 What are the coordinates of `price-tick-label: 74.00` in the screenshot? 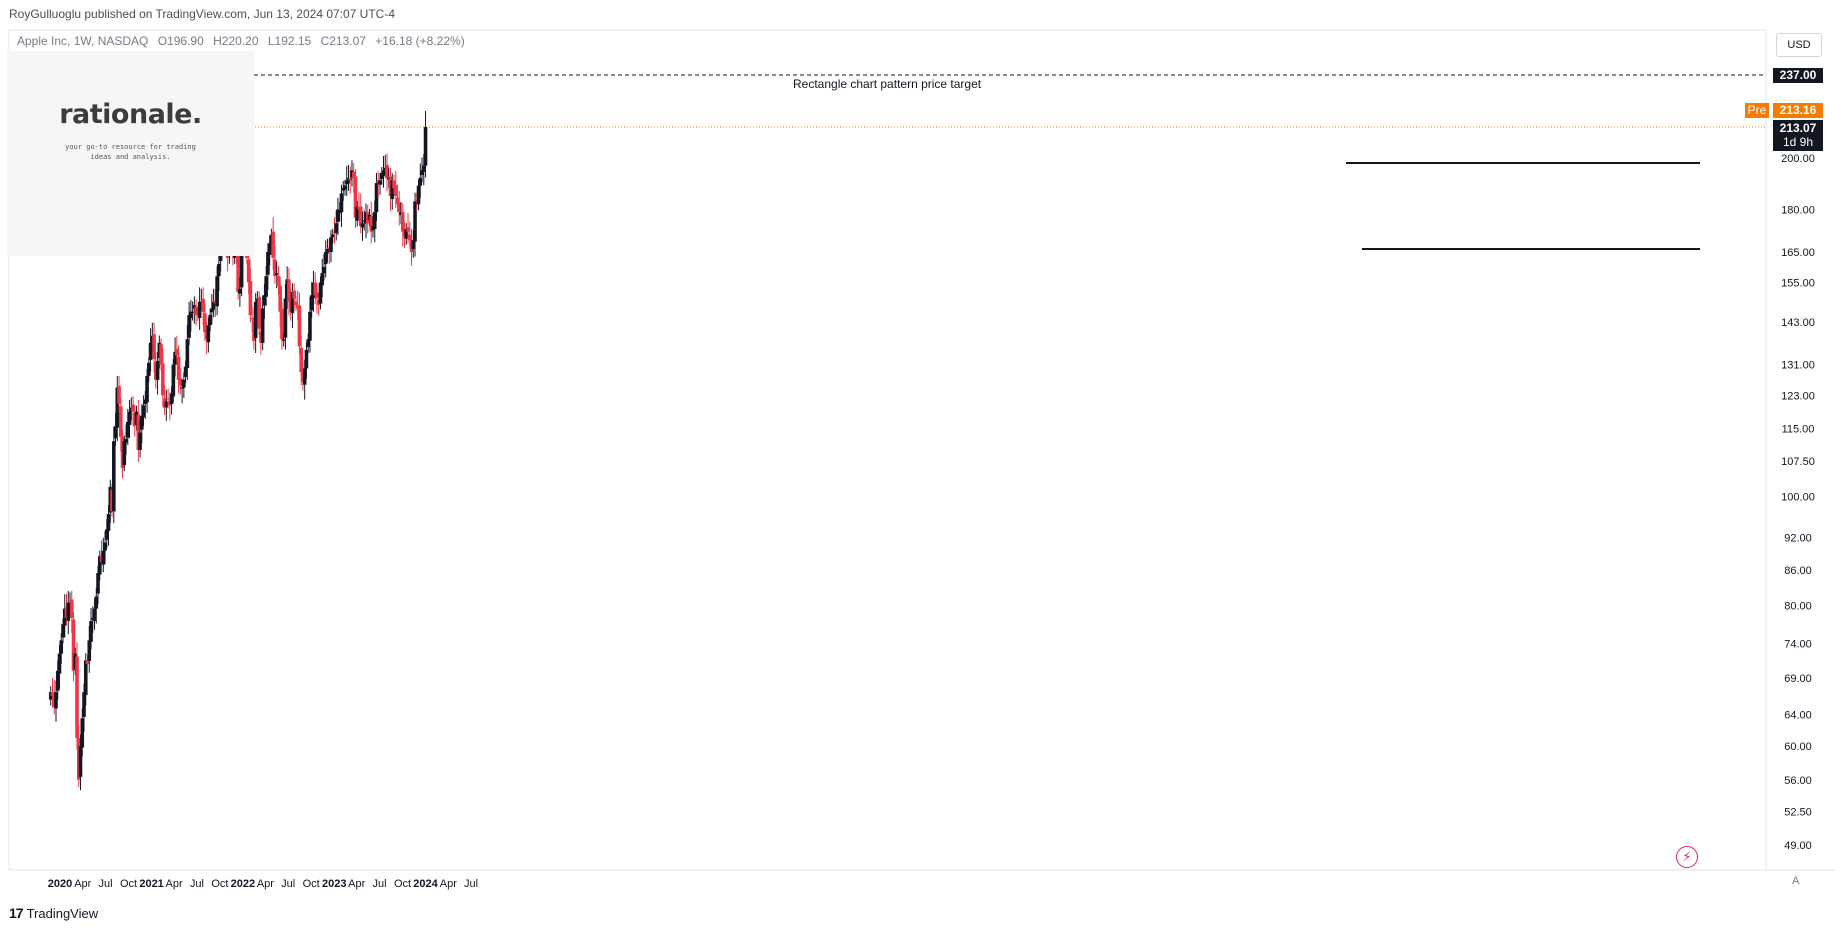 It's located at (1798, 645).